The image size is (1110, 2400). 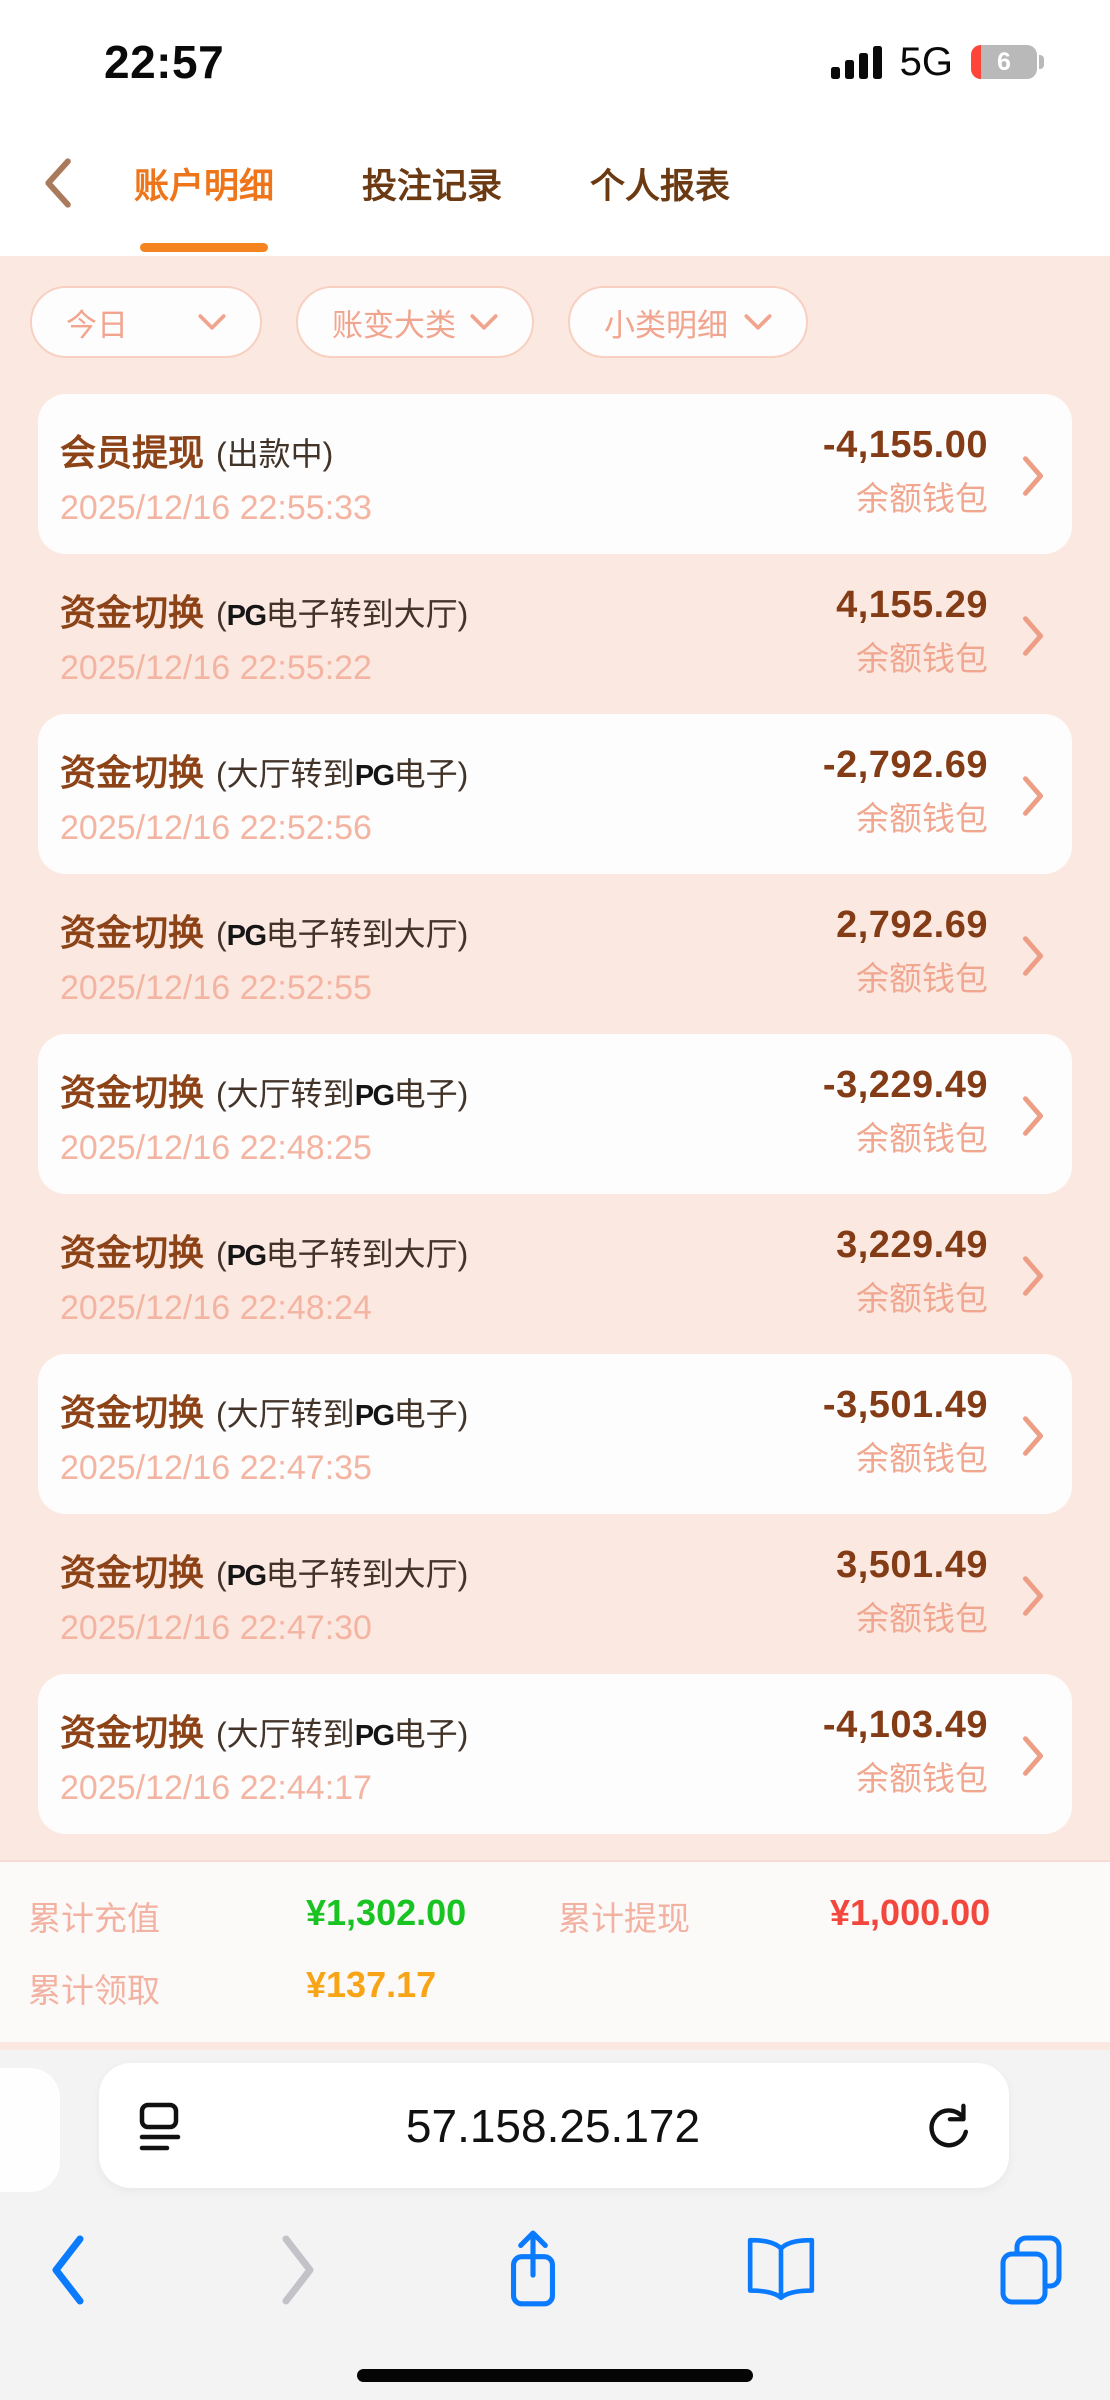 I want to click on total-claim-value: ¥137.17, so click(x=371, y=1984).